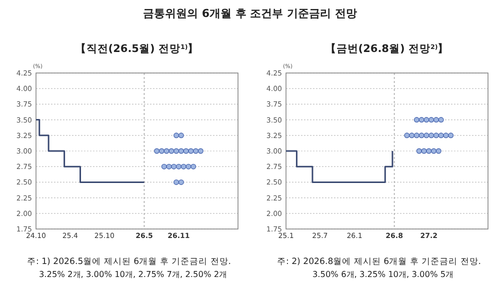 The width and height of the screenshot is (500, 293). Describe the element at coordinates (383, 274) in the screenshot. I see `text: 3.50% 6개, 3.25% 10개, 3.00% 5개` at that location.